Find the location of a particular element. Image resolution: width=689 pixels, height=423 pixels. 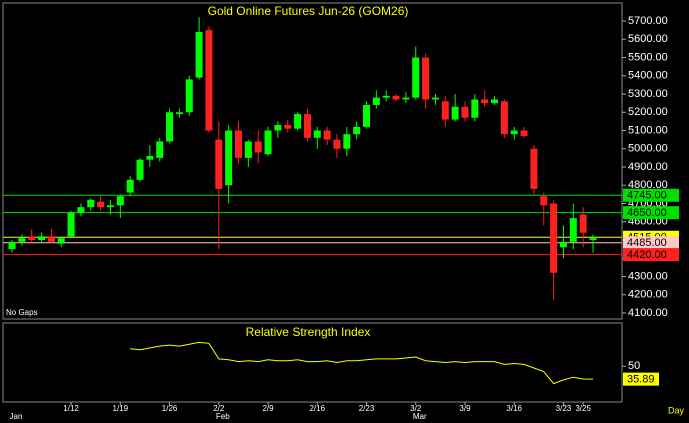

y-tick-label: 5100.00 is located at coordinates (648, 130).